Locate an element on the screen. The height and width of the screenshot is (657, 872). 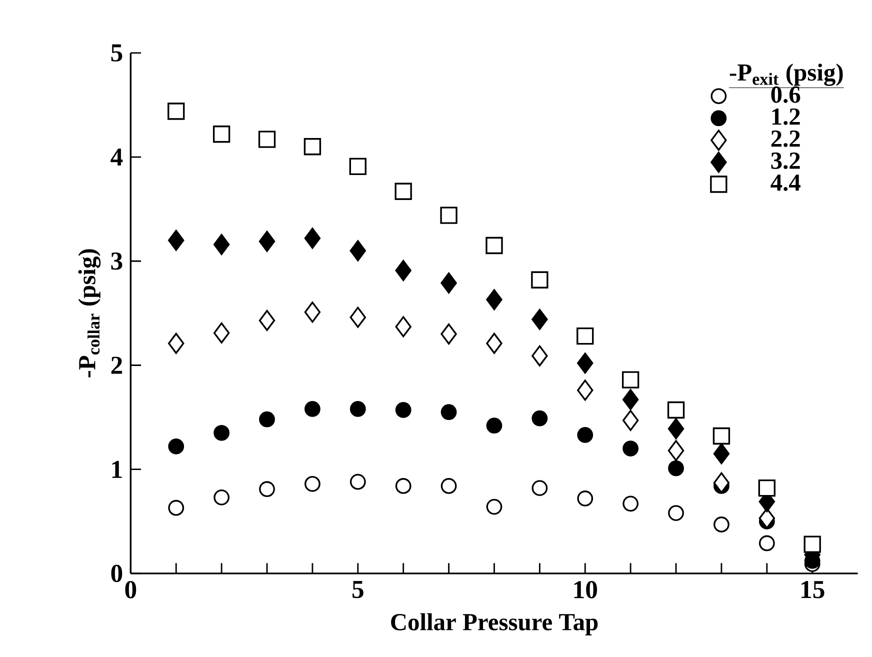
legend-label: 2.2 is located at coordinates (785, 138).